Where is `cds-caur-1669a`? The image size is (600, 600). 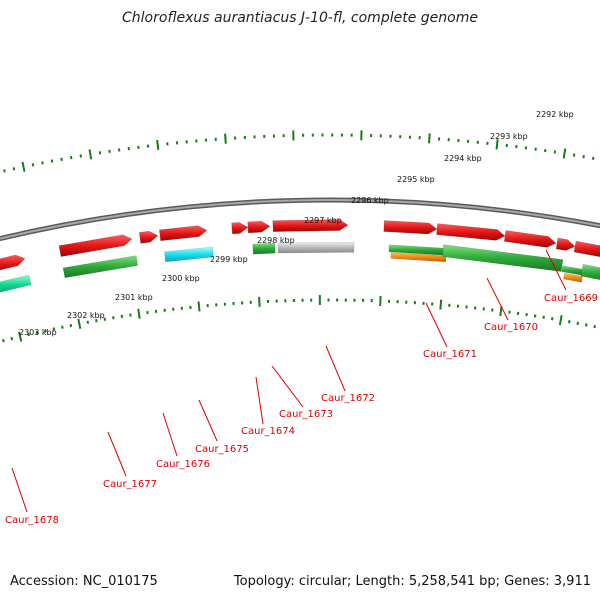 cds-caur-1669a is located at coordinates (530, 239).